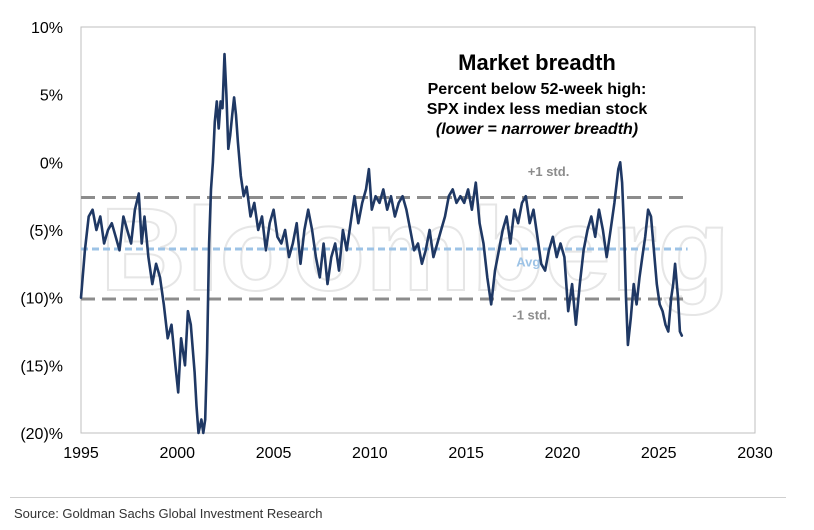 Image resolution: width=814 pixels, height=530 pixels. What do you see at coordinates (41, 434) in the screenshot?
I see `y-tick-label: (20)%` at bounding box center [41, 434].